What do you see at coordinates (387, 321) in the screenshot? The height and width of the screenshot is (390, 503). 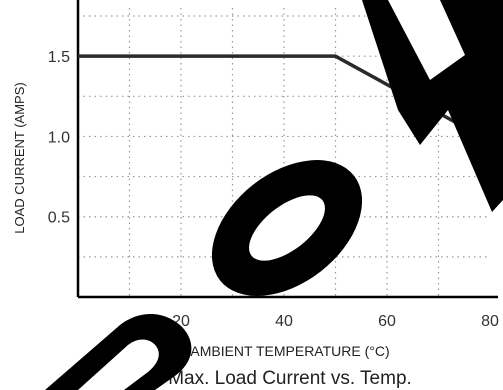 I see `x-tick-label: 60` at bounding box center [387, 321].